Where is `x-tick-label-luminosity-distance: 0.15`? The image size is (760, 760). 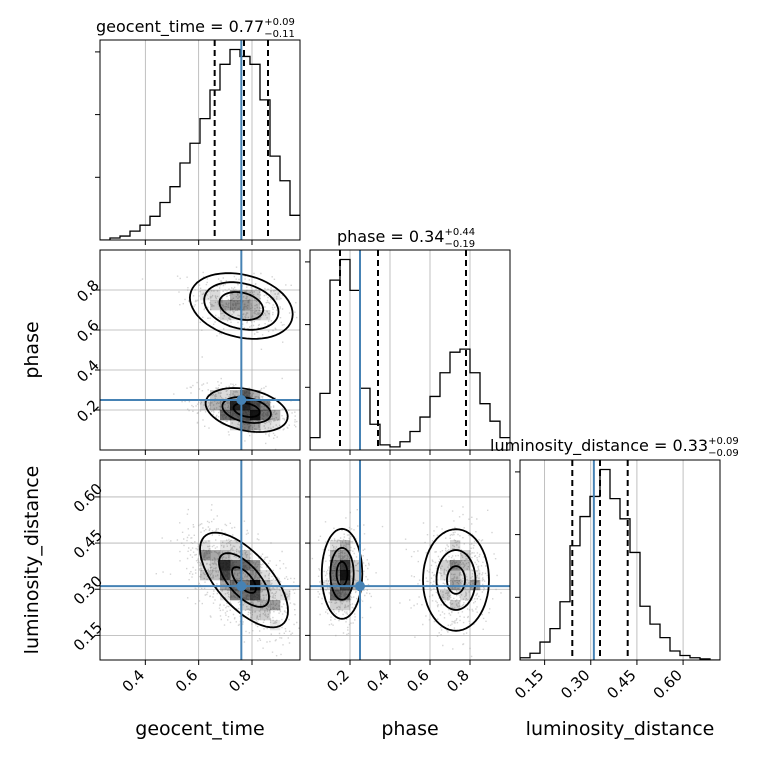 x-tick-label-luminosity-distance: 0.15 is located at coordinates (529, 684).